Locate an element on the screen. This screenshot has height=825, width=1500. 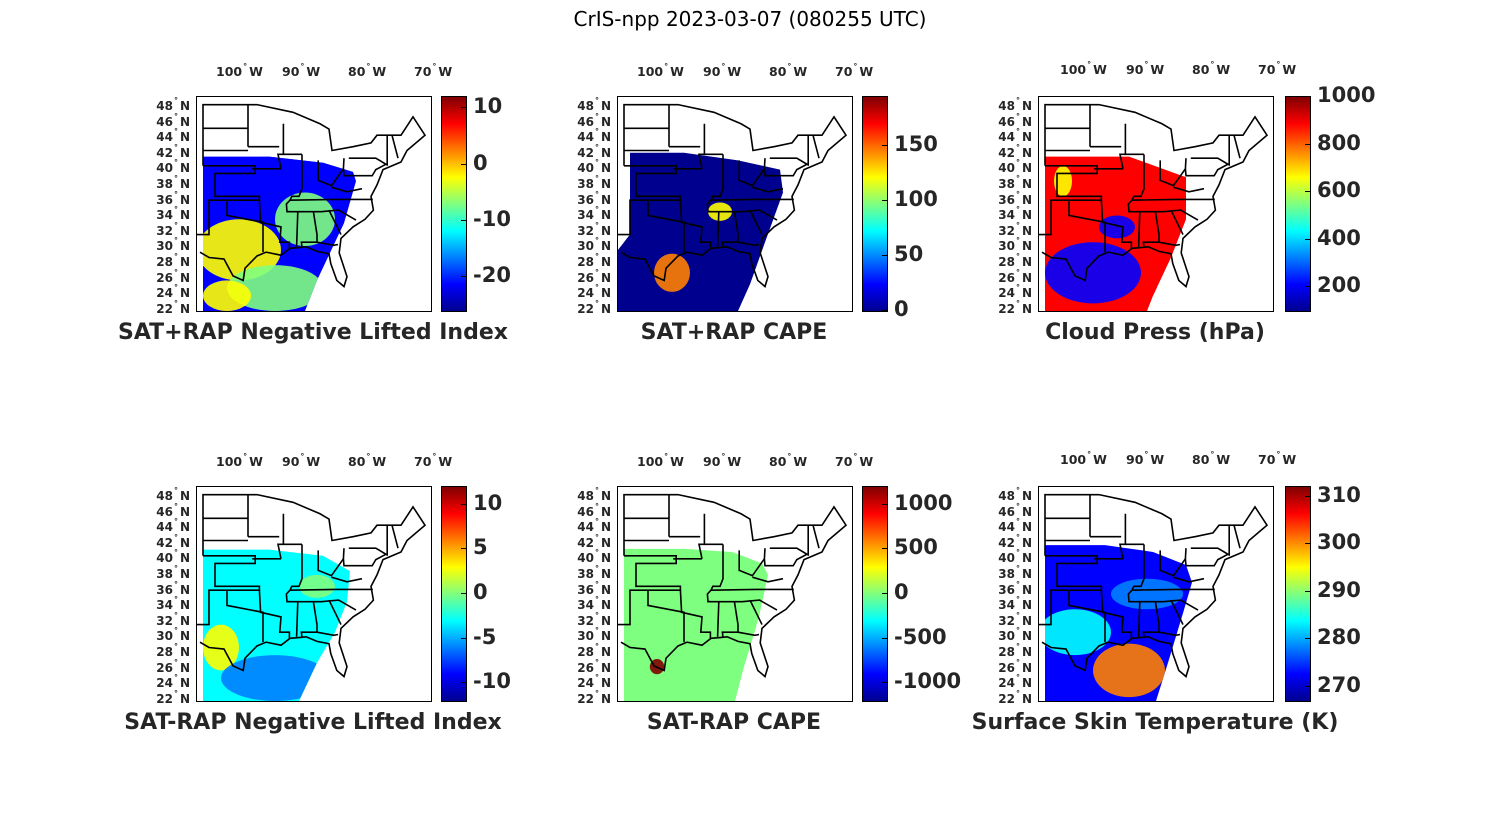
lat-tick-label: 34° N is located at coordinates (173, 604).